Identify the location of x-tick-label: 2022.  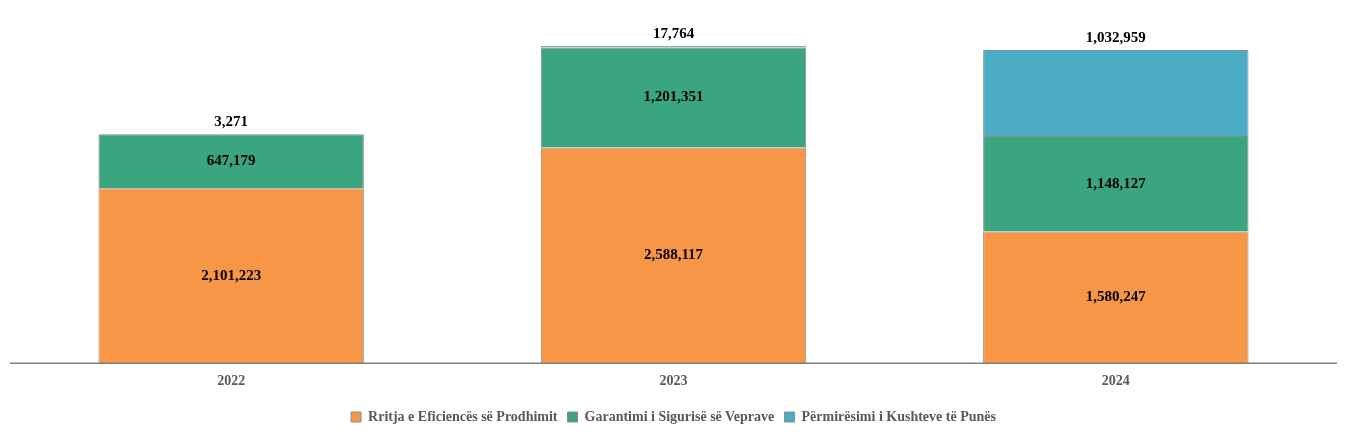
(231, 381).